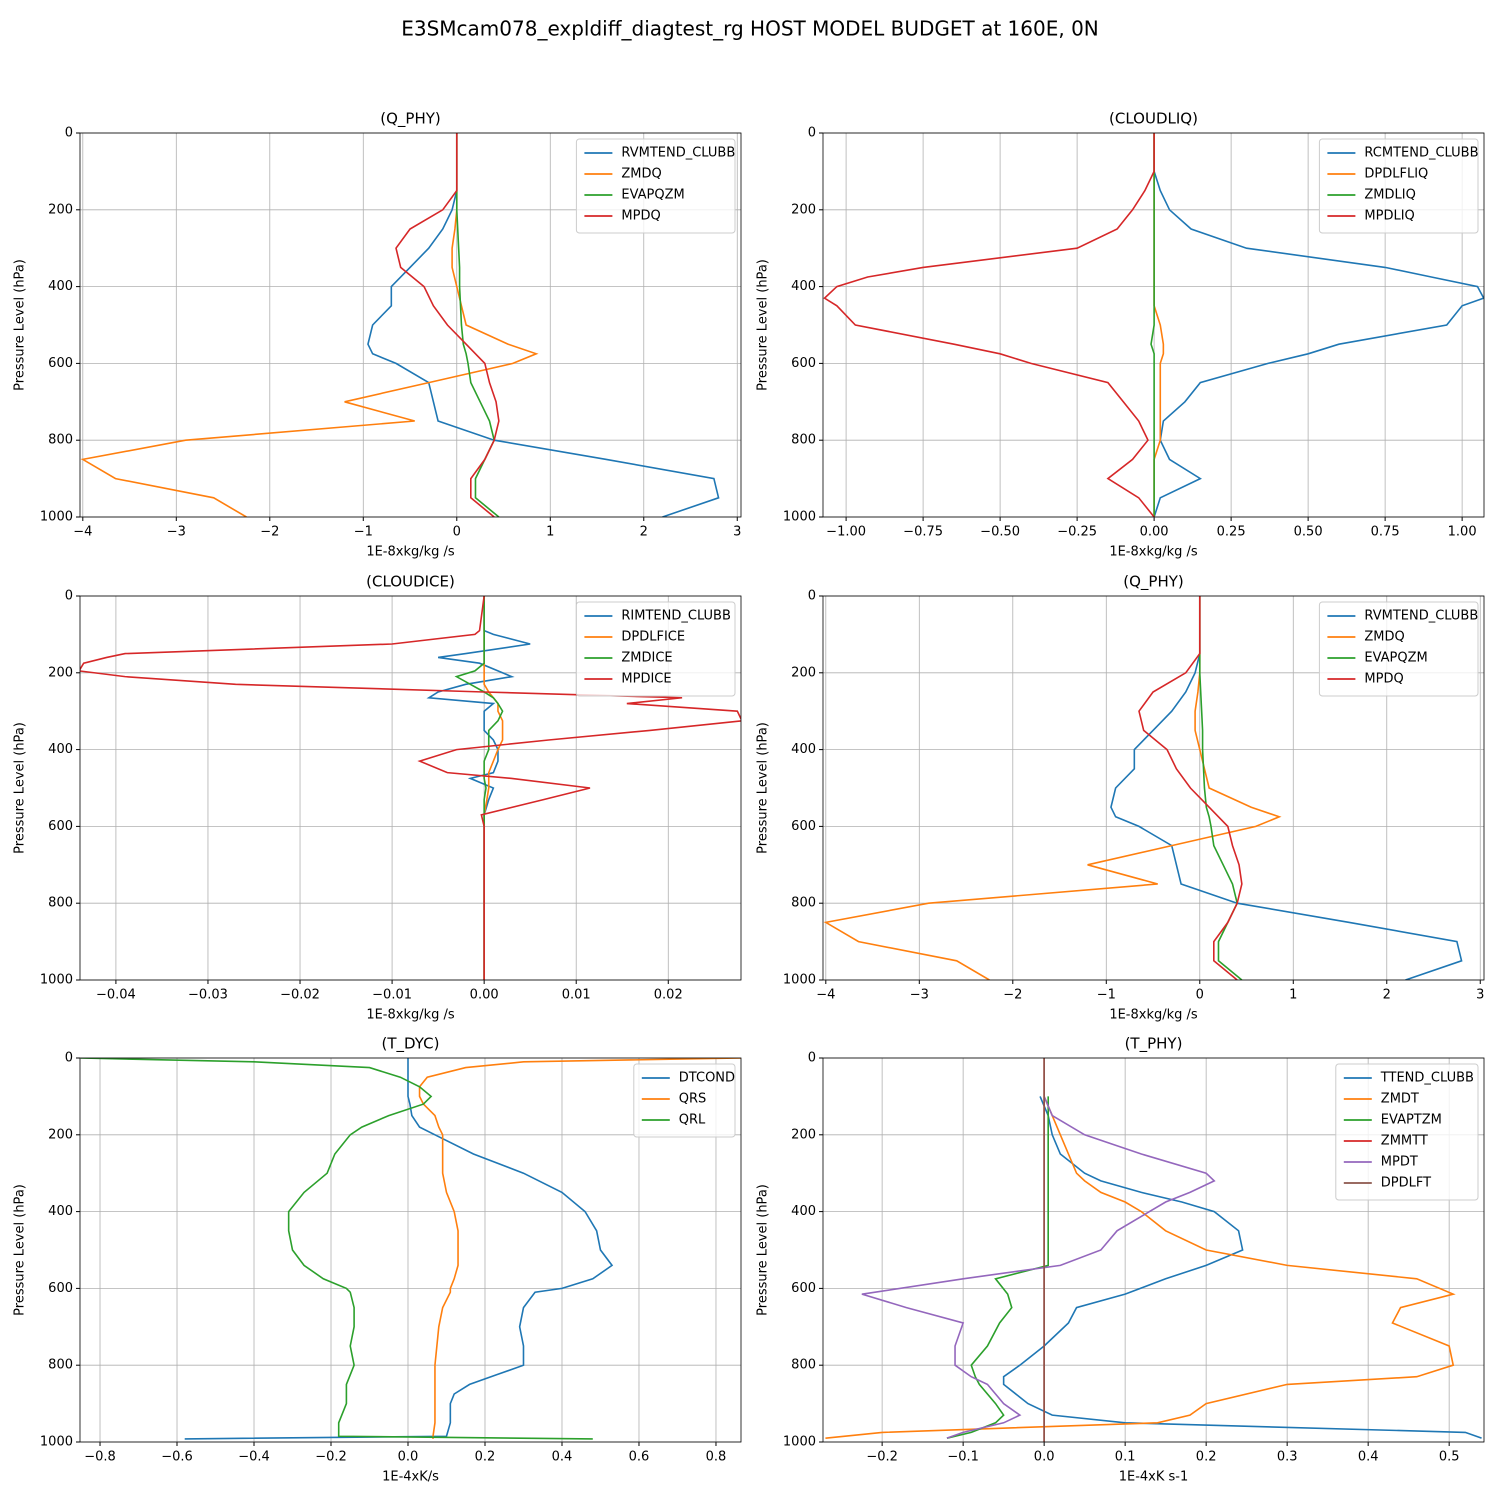  I want to click on x-tick-label: −1.00, so click(846, 532).